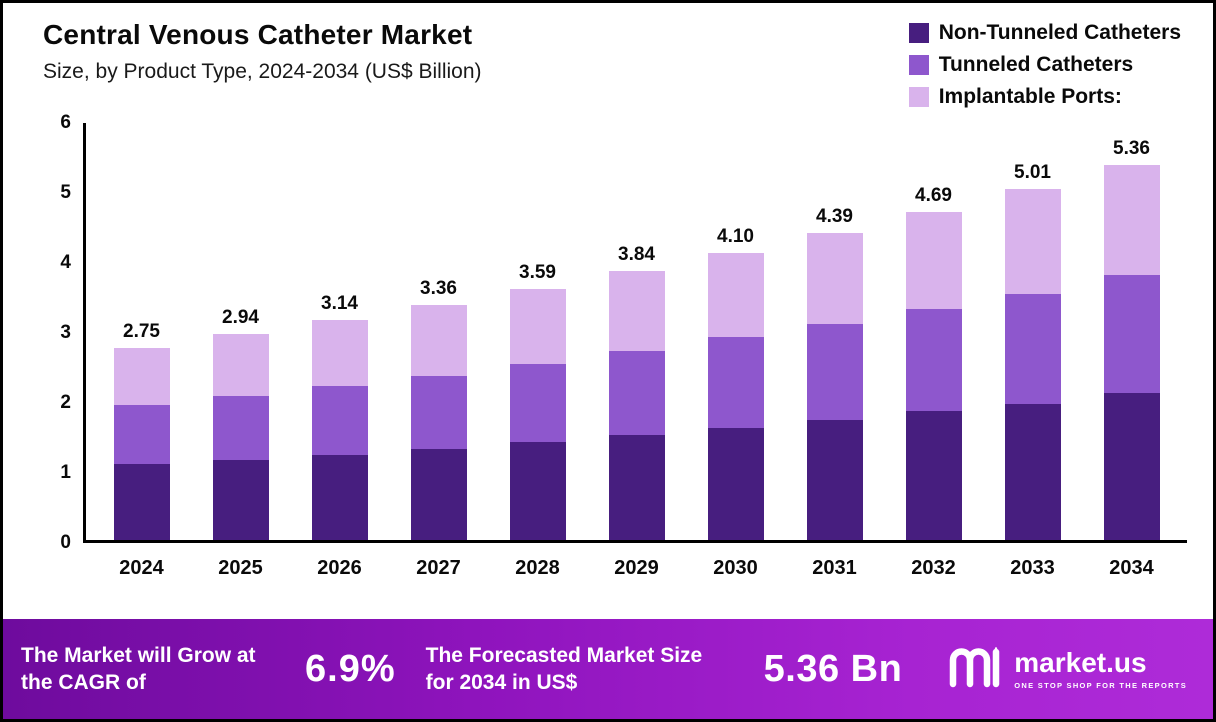 This screenshot has width=1216, height=722. I want to click on cagr-label: The Market will Grow at the CAGR of, so click(138, 668).